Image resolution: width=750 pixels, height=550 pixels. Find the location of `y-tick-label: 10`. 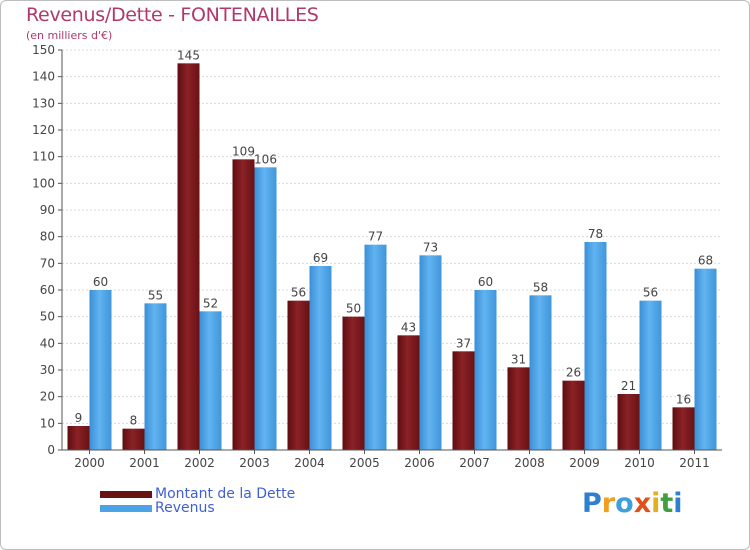

y-tick-label: 10 is located at coordinates (47, 423).